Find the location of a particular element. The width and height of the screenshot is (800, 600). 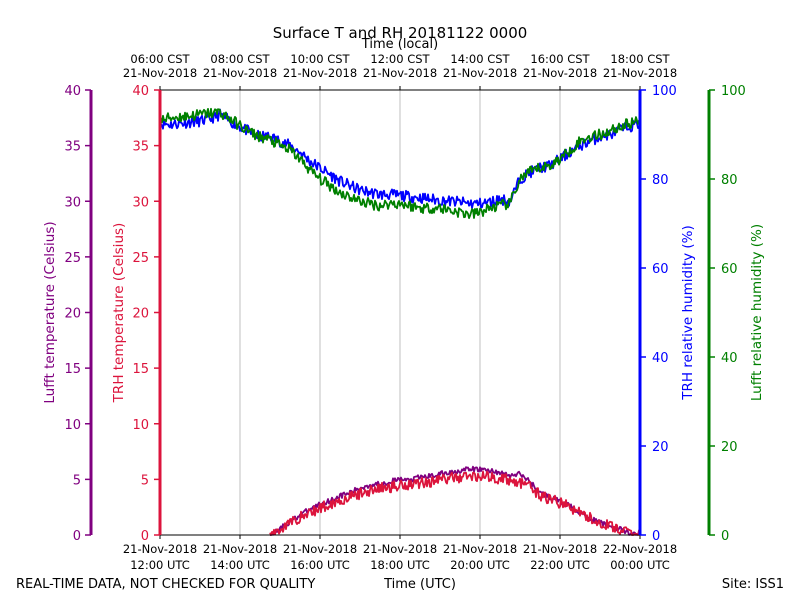

lufft-temp-tick-label: 25 is located at coordinates (72, 258).